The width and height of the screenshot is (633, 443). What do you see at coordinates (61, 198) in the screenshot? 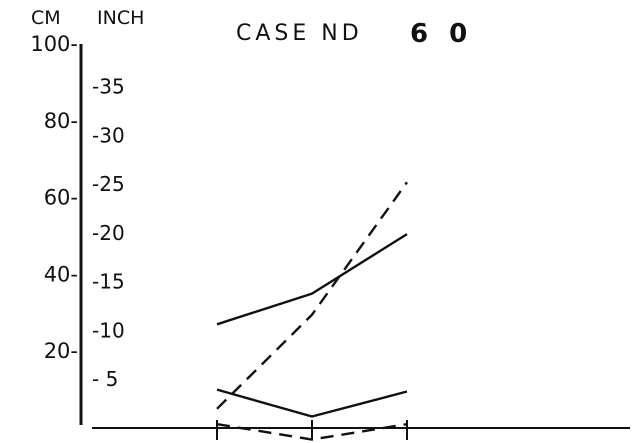
I see `cm-tick-label: 60-` at bounding box center [61, 198].